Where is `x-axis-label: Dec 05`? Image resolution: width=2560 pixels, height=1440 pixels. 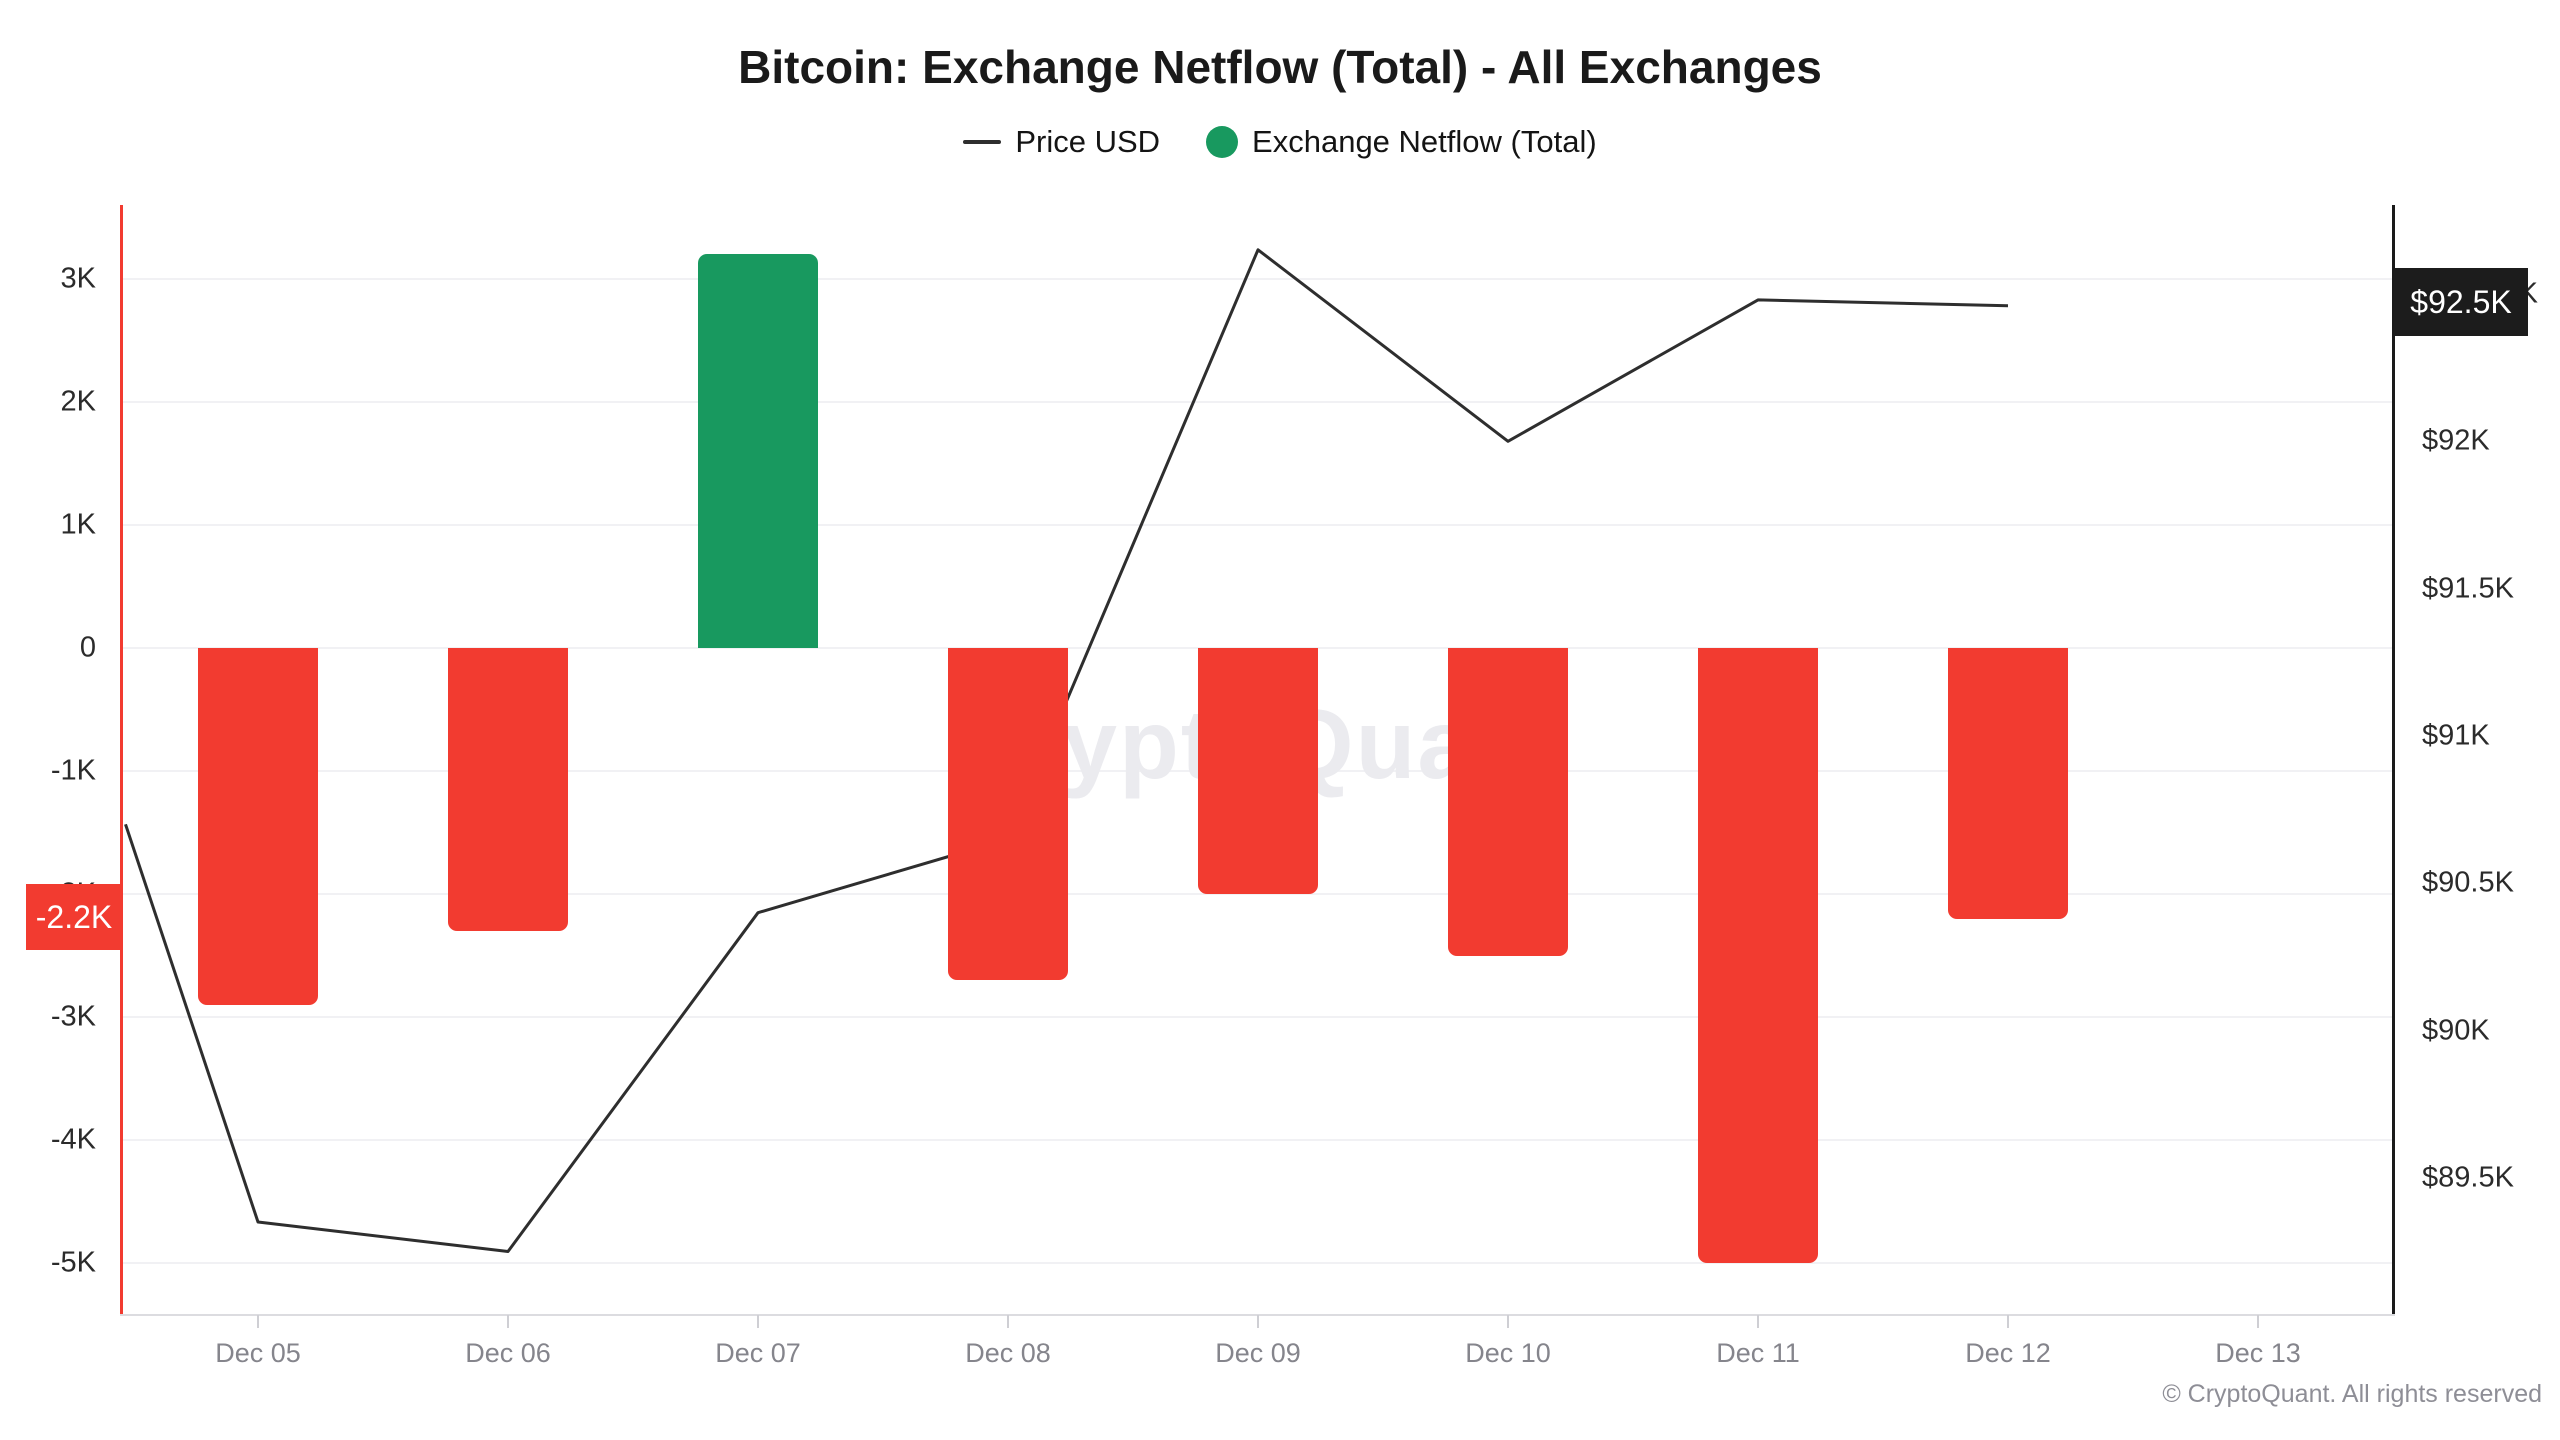
x-axis-label: Dec 05 is located at coordinates (258, 1353).